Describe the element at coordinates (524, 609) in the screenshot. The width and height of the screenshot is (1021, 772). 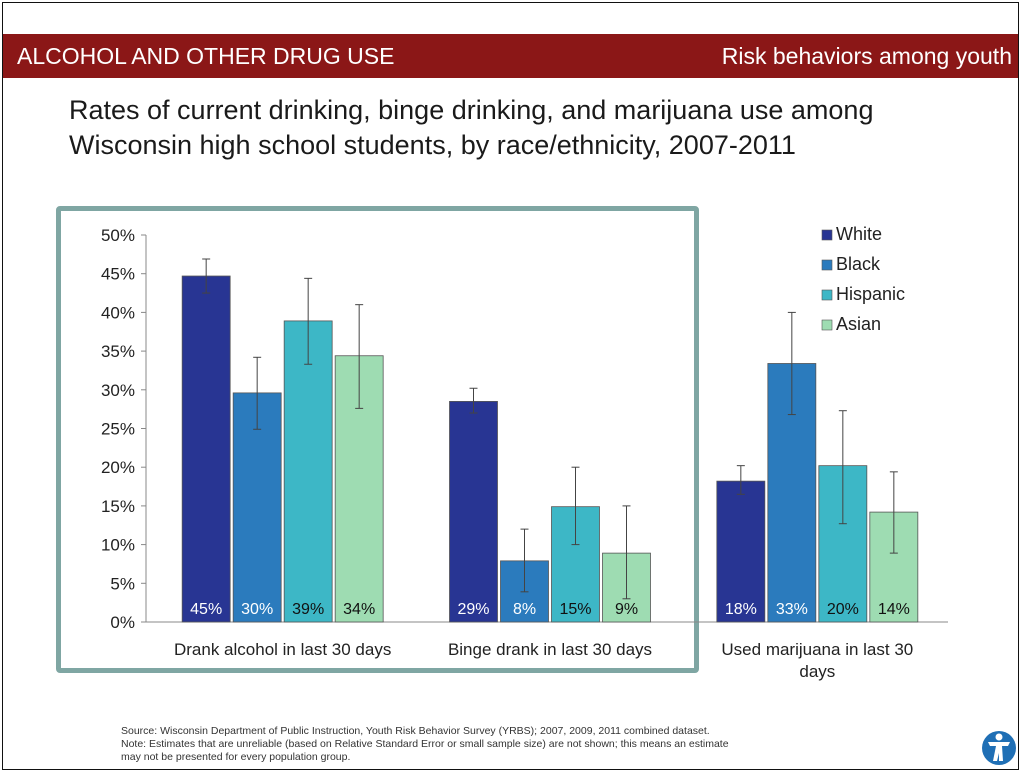
I see `data-label: 8%` at that location.